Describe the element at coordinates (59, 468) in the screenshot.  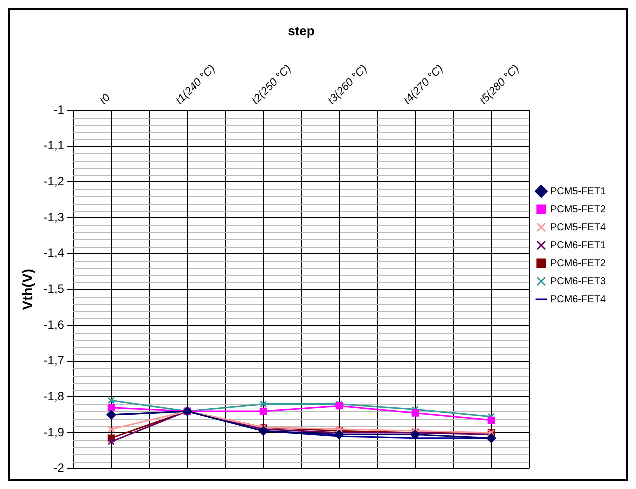
I see `y-tick-label: -2` at that location.